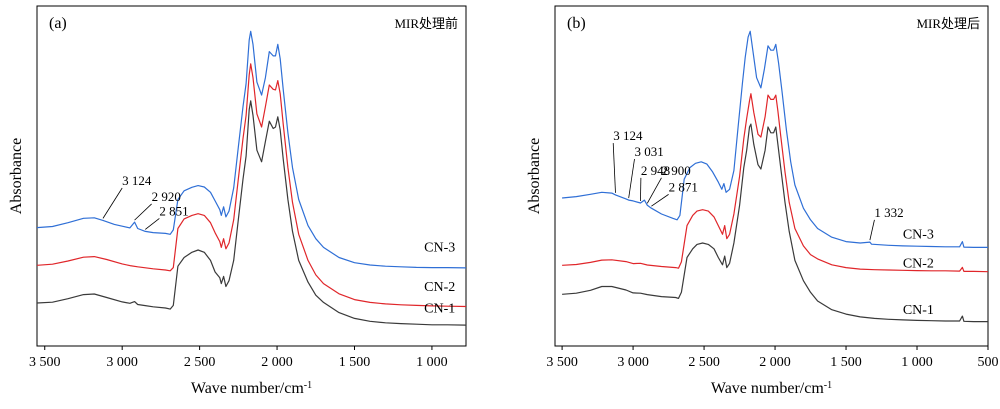 This screenshot has height=409, width=1000. I want to click on panel-title: MIR处理前, so click(426, 23).